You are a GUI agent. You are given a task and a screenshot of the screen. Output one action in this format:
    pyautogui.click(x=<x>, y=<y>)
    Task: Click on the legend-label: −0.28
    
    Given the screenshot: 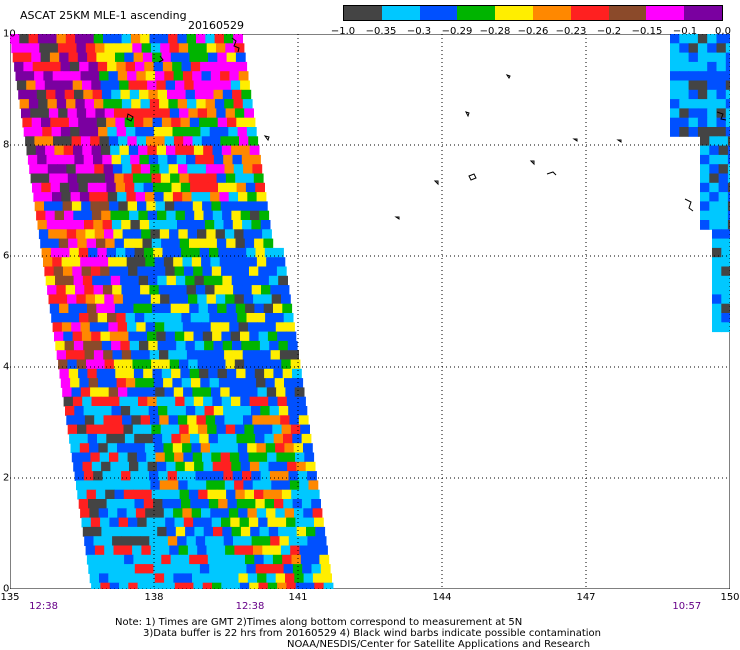 What is the action you would take?
    pyautogui.click(x=495, y=31)
    